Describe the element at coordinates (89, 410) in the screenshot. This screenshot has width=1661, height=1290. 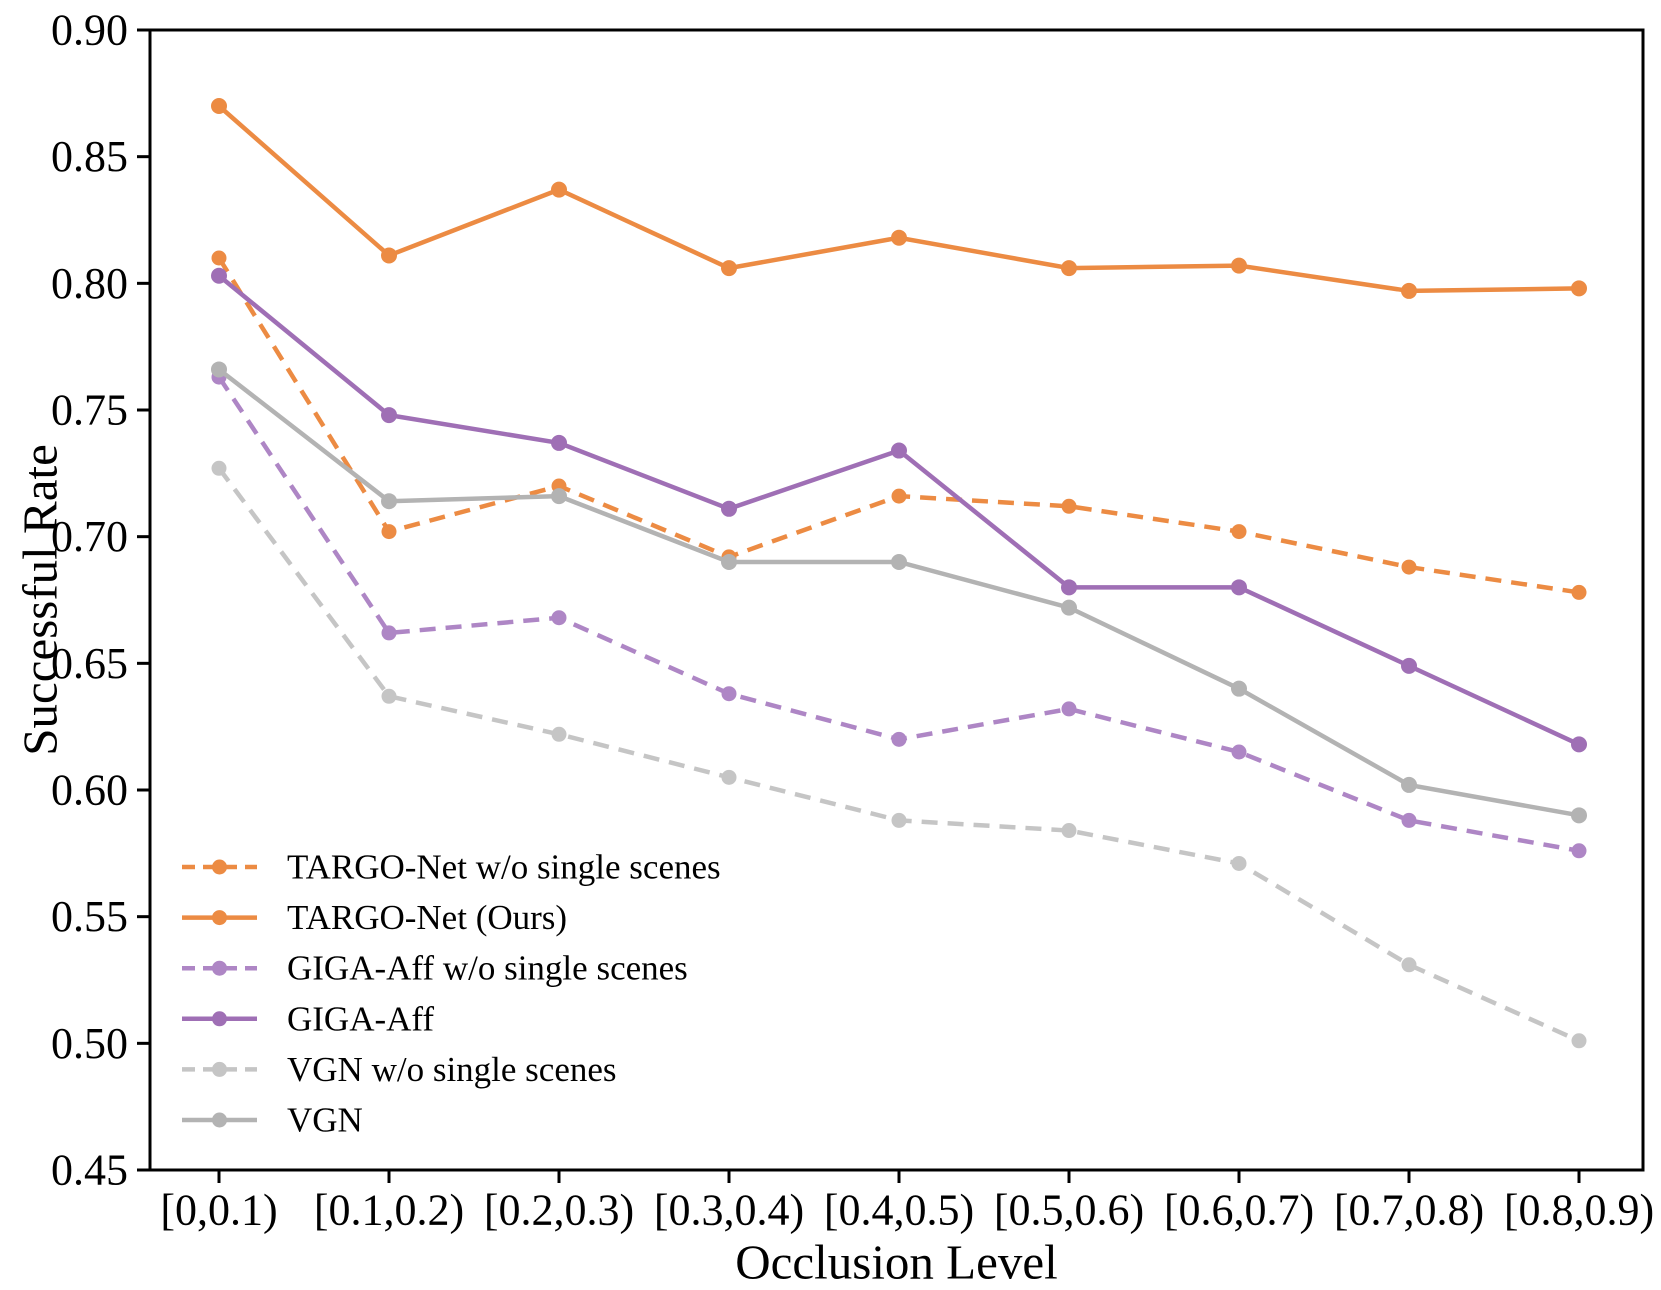
I see `y-tick-label: 0.75` at that location.